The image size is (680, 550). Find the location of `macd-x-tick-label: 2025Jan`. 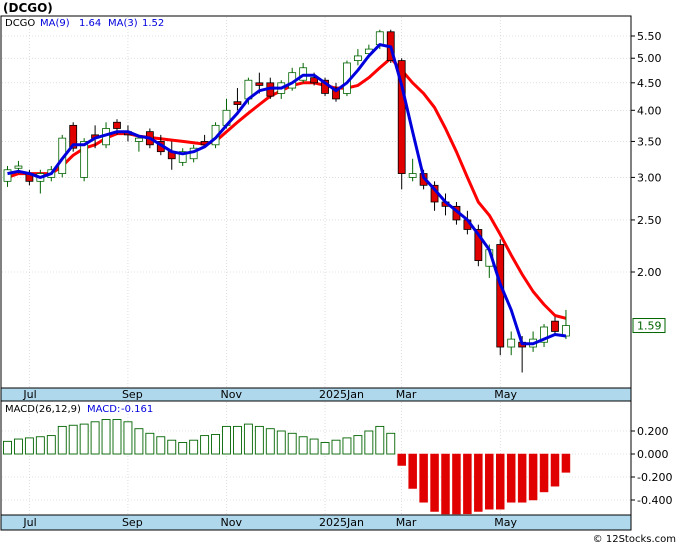

macd-x-tick-label: 2025Jan is located at coordinates (341, 522).